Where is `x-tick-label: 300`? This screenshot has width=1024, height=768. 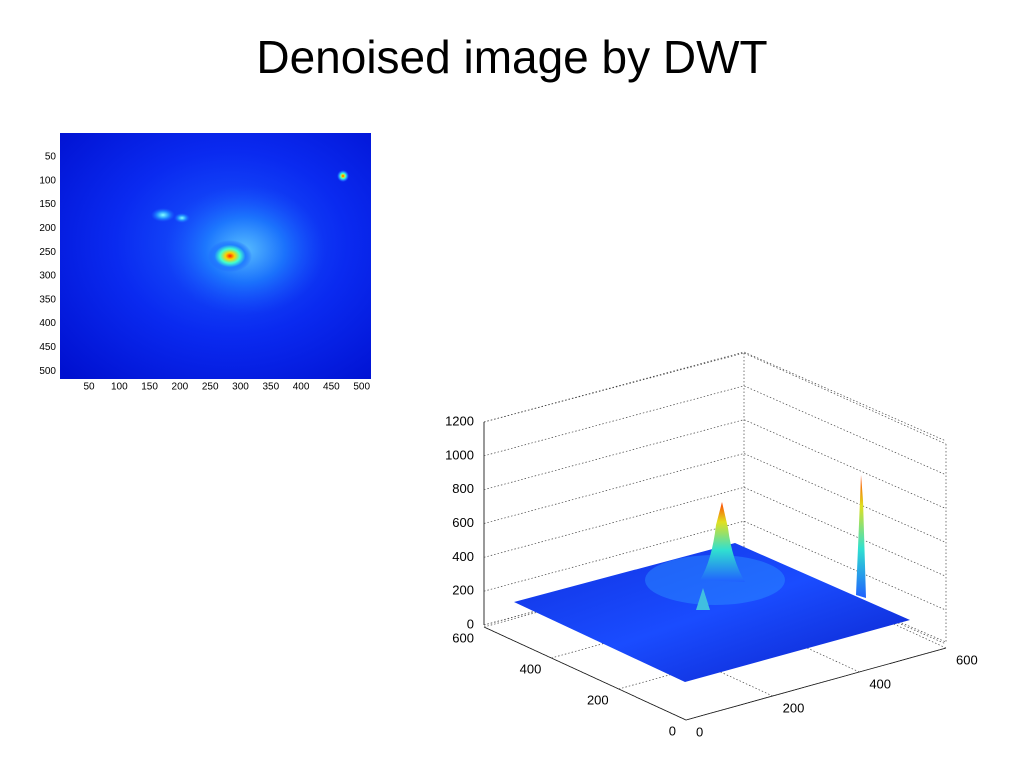 x-tick-label: 300 is located at coordinates (240, 387).